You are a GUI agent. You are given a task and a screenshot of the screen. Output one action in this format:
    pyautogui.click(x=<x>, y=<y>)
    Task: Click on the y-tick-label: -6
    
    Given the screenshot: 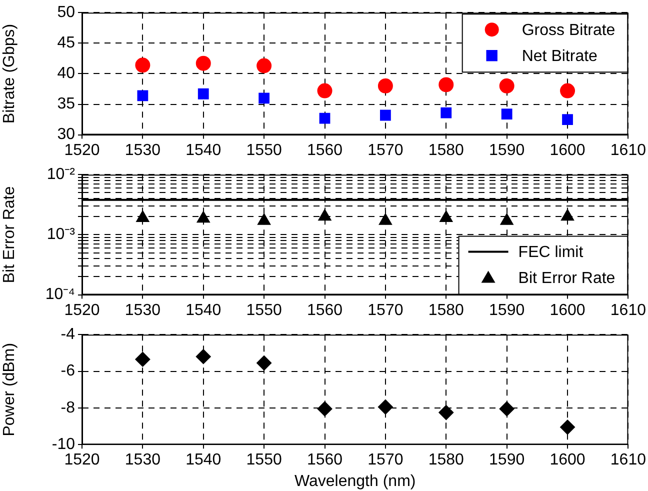 What is the action you would take?
    pyautogui.click(x=68, y=371)
    